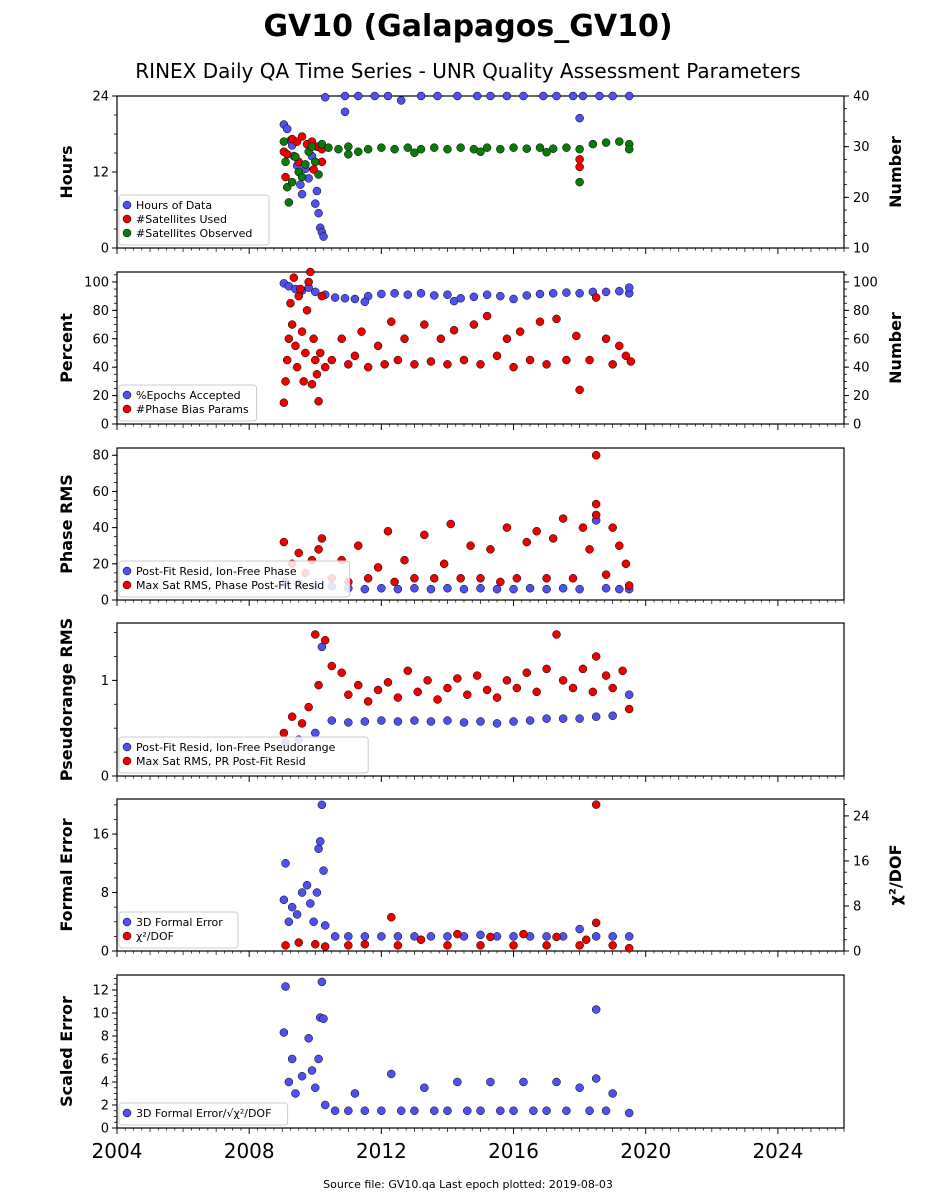 The width and height of the screenshot is (937, 1200). What do you see at coordinates (100, 1013) in the screenshot?
I see `y-tick-label: 10` at bounding box center [100, 1013].